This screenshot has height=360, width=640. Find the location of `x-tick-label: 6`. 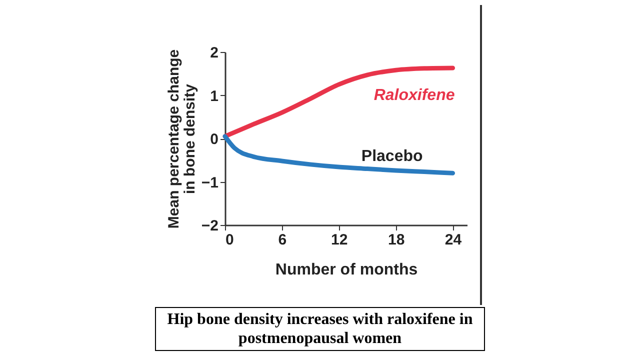

x-tick-label: 6 is located at coordinates (282, 240).